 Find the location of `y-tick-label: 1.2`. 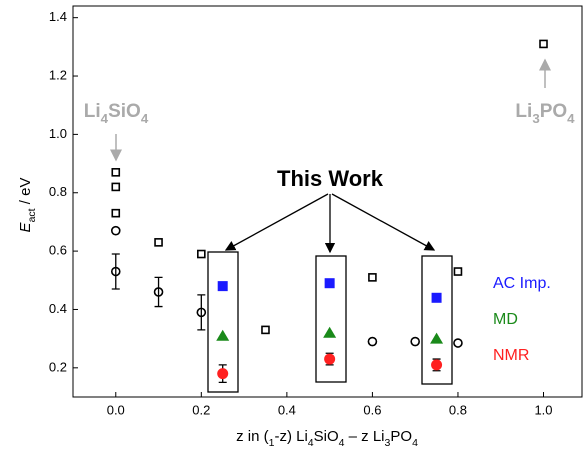

y-tick-label: 1.2 is located at coordinates (58, 74).